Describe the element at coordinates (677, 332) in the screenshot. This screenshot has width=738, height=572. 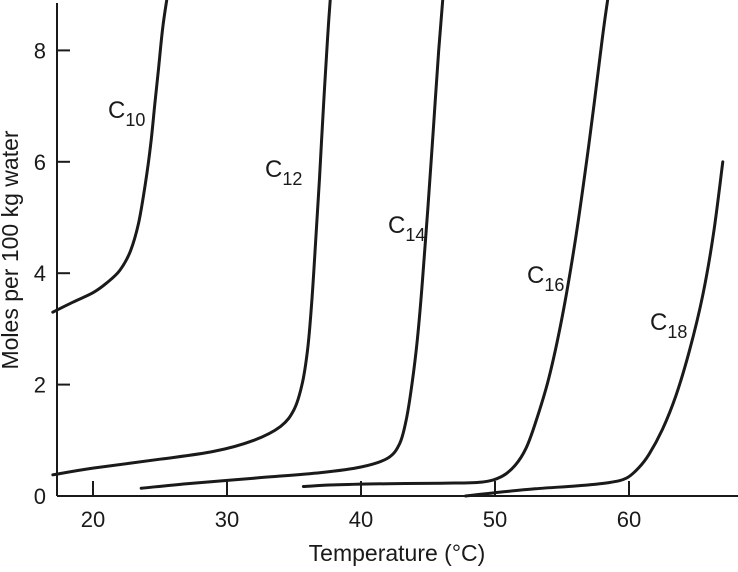
I see `series-label-subscript: 18` at that location.